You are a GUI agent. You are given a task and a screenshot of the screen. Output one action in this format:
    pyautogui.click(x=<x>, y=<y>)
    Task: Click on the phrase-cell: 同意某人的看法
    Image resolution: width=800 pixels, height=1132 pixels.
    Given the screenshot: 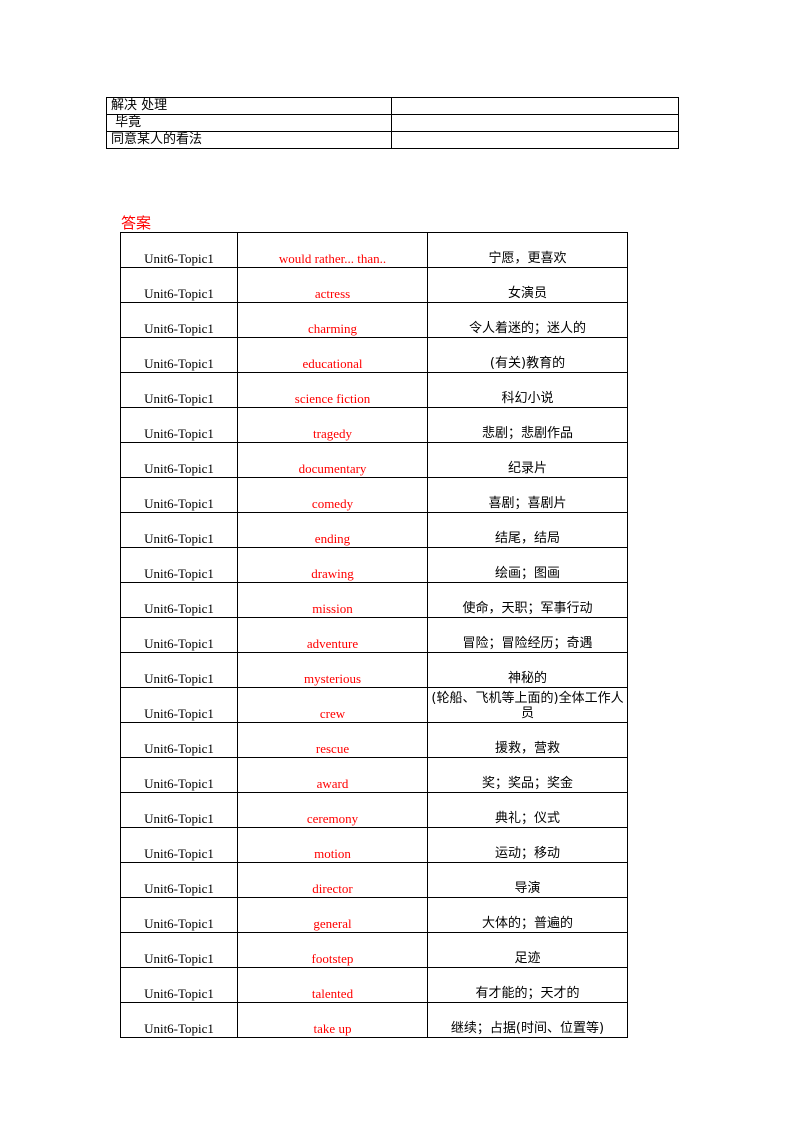 What is the action you would take?
    pyautogui.click(x=249, y=140)
    